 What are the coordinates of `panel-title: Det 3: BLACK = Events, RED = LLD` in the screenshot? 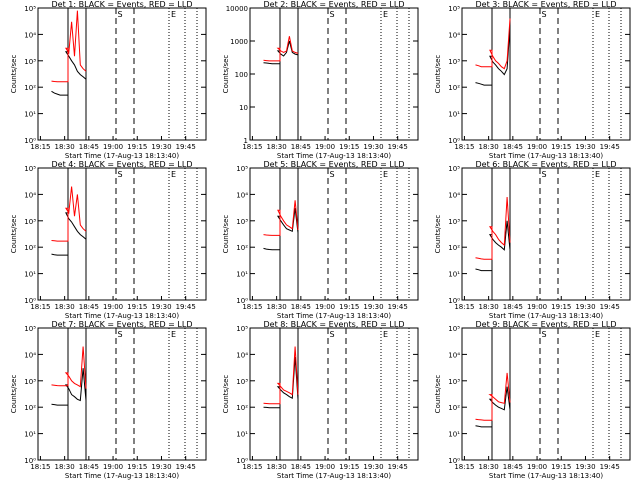 It's located at (546, 4).